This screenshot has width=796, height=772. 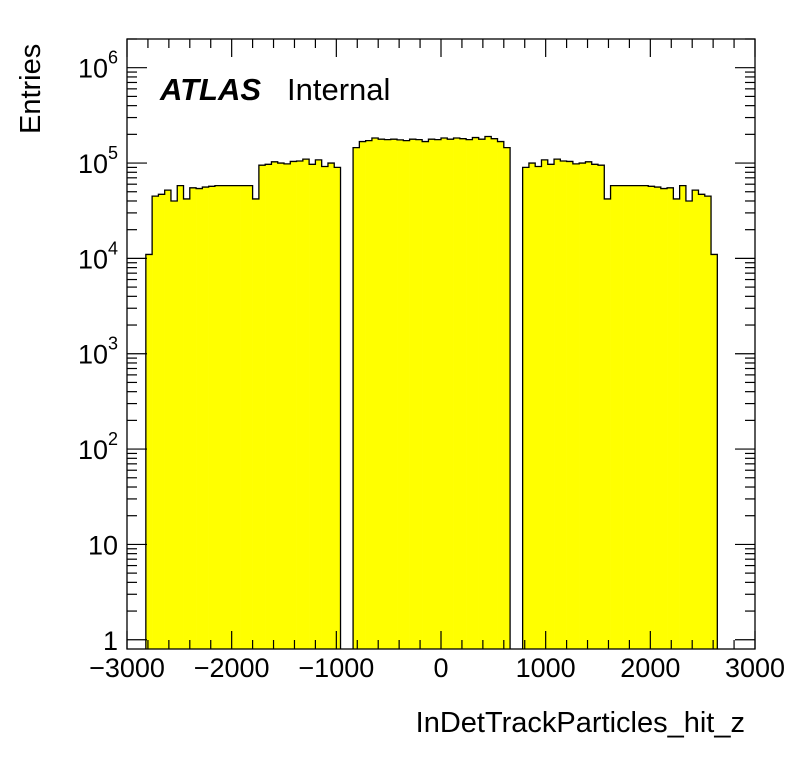 I want to click on x-tick-label: −3000, so click(x=127, y=668).